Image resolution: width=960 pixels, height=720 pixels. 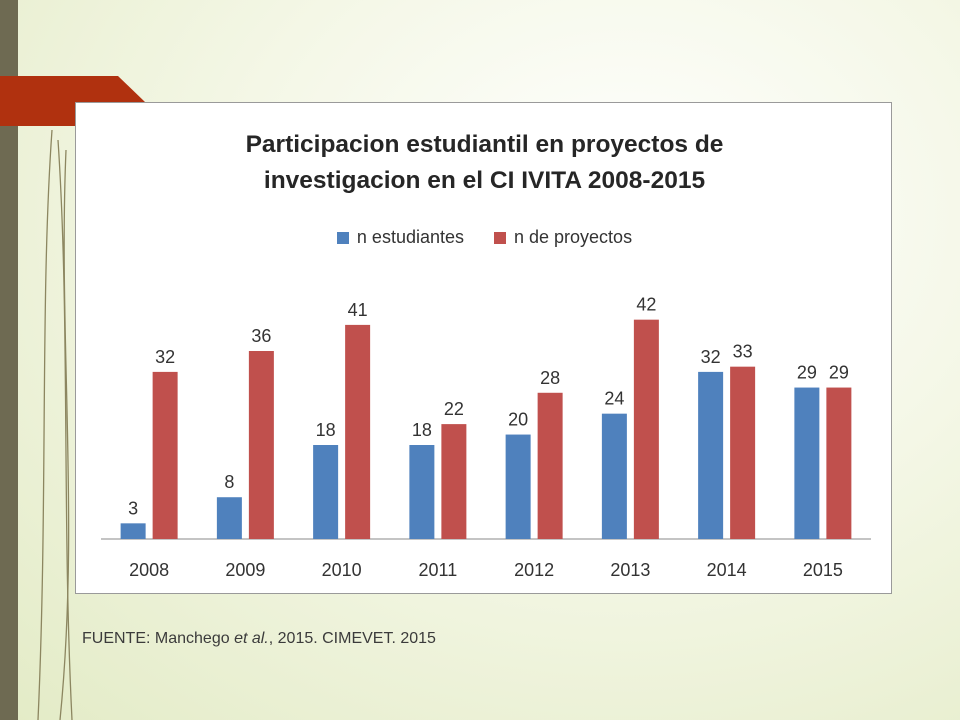 What do you see at coordinates (614, 476) in the screenshot?
I see `bar-estudiantes-2013` at bounding box center [614, 476].